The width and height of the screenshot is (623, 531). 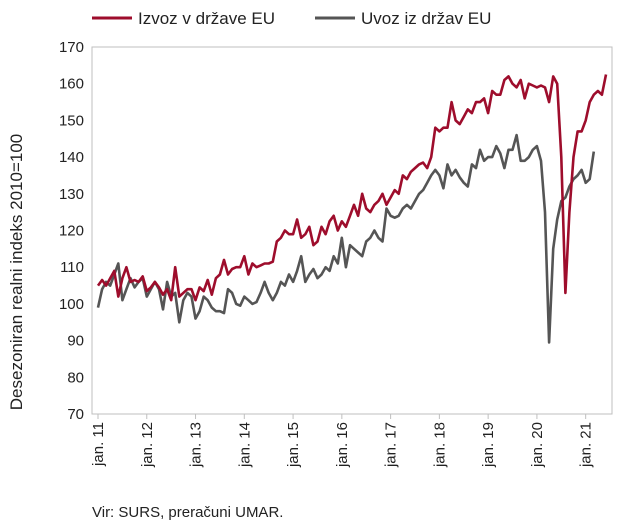 I want to click on y-axis-ticks: 70 80 90 100 110 120 130 140 150 160 170, so click(x=71, y=231).